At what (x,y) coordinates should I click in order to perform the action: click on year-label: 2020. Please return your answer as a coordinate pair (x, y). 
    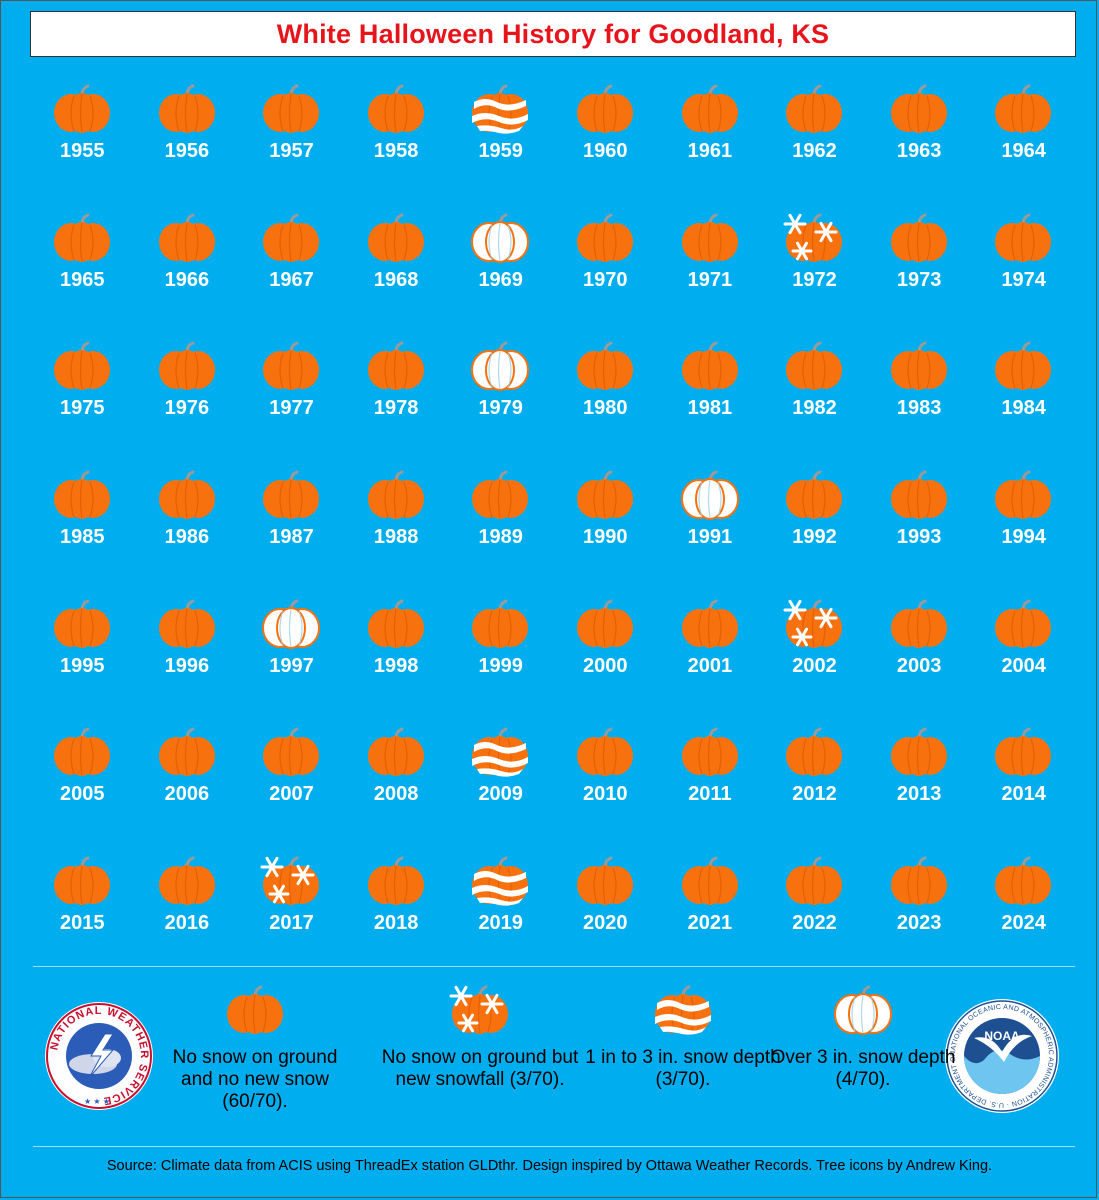
    Looking at the image, I should click on (605, 923).